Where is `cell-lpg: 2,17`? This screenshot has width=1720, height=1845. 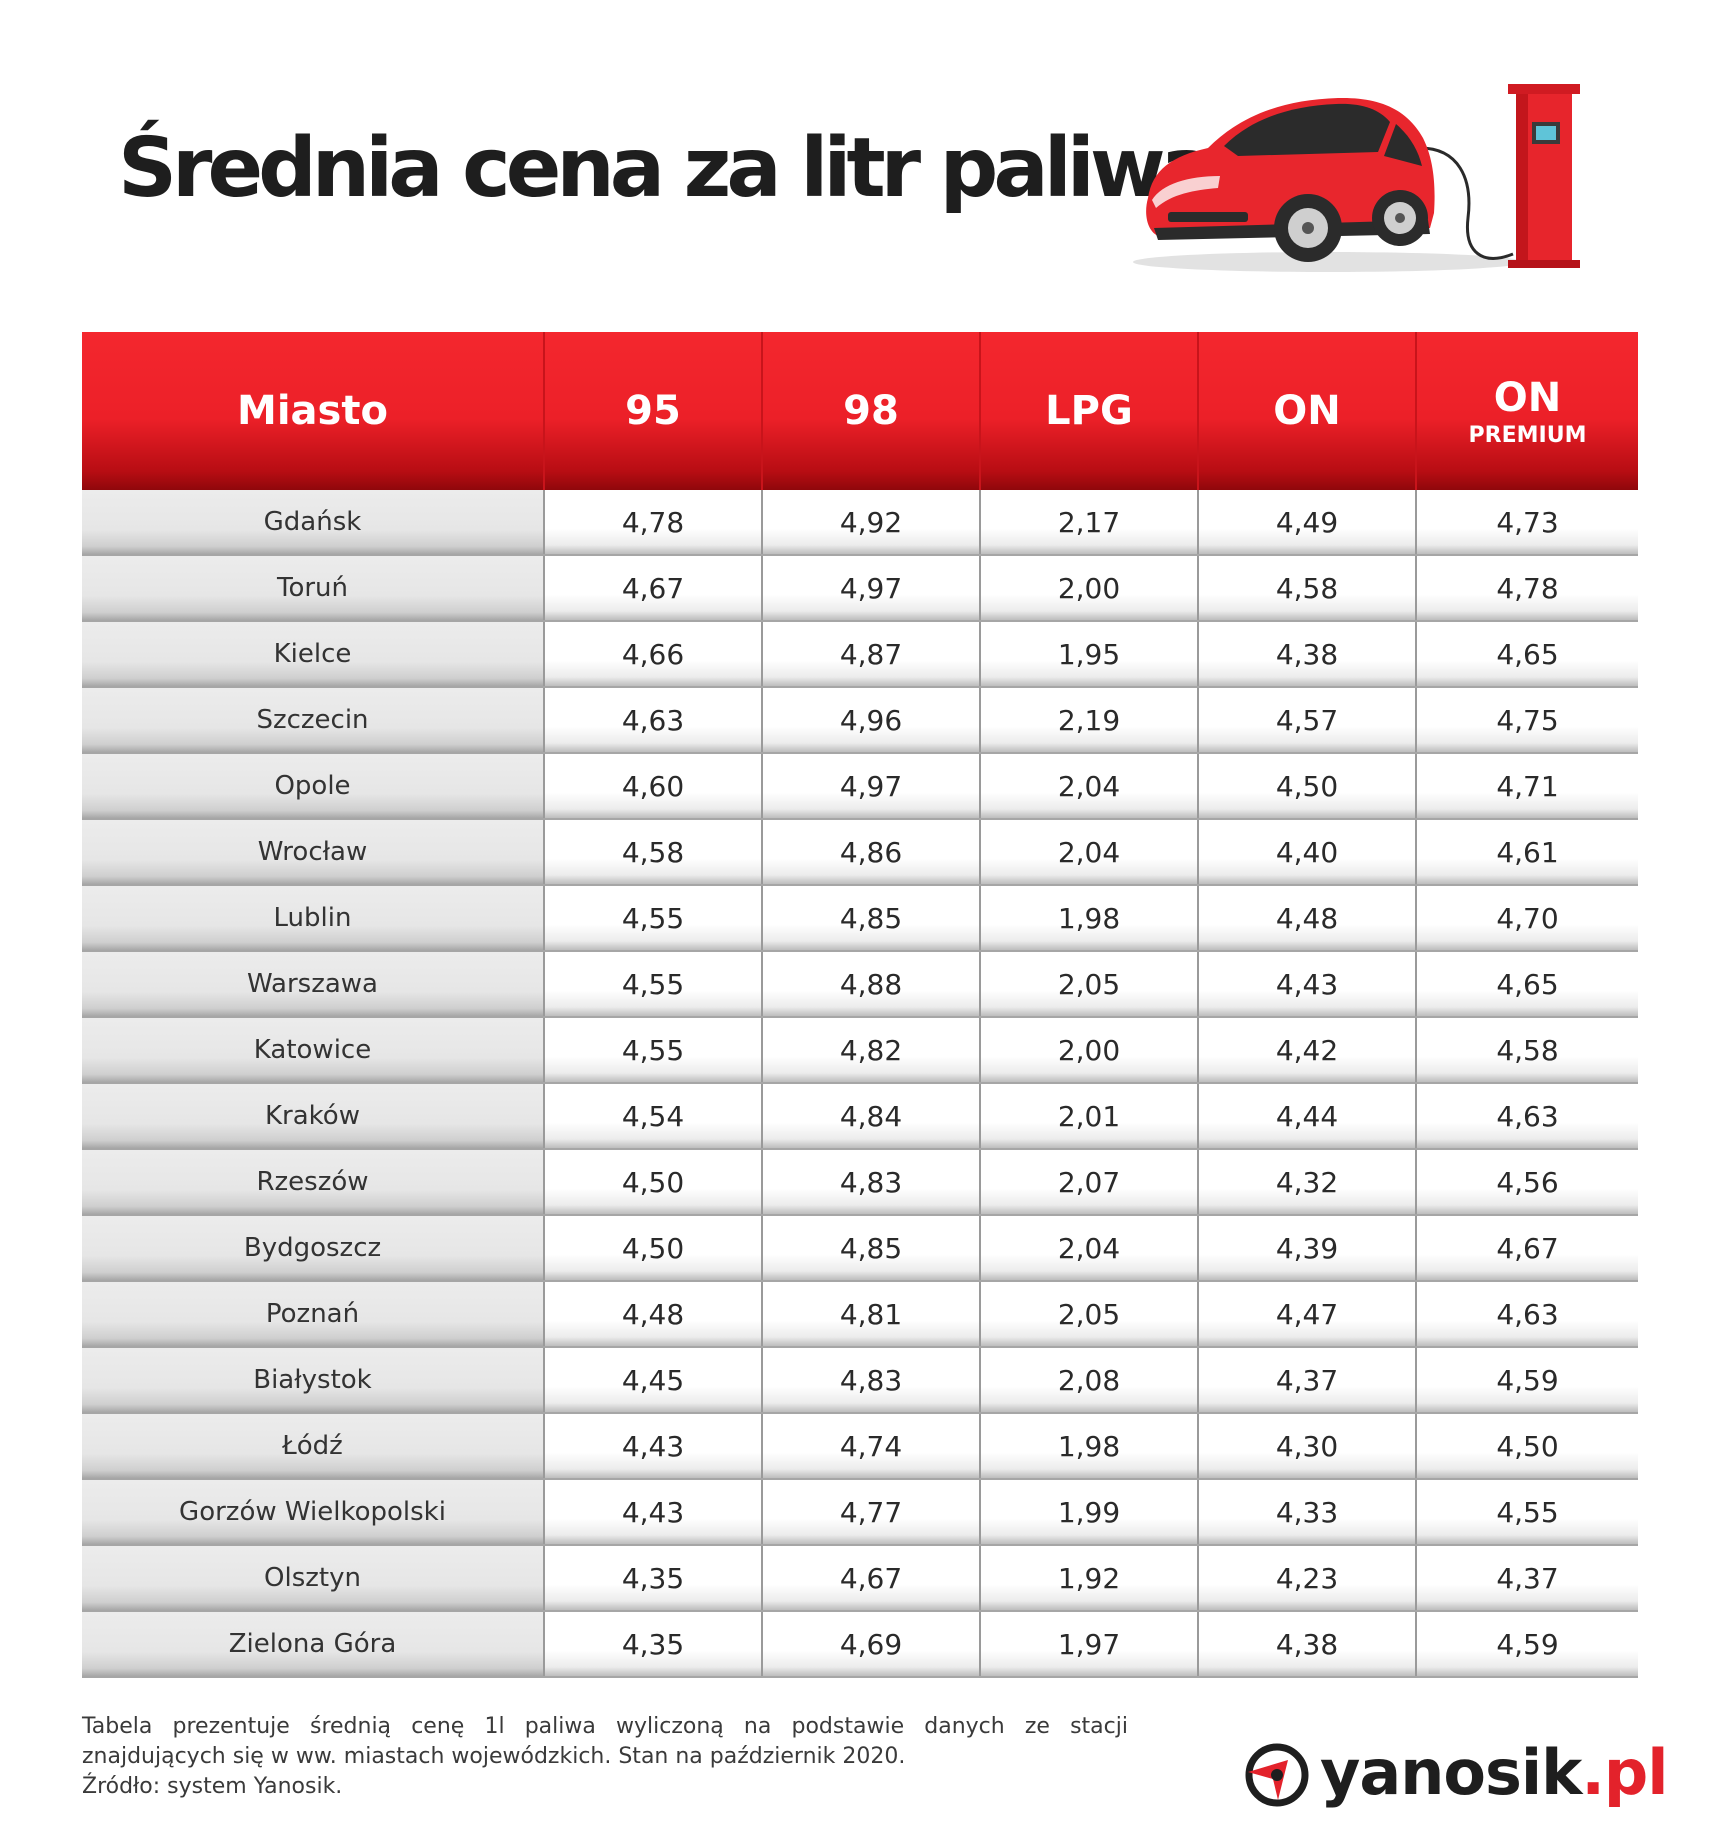 cell-lpg: 2,17 is located at coordinates (1088, 523).